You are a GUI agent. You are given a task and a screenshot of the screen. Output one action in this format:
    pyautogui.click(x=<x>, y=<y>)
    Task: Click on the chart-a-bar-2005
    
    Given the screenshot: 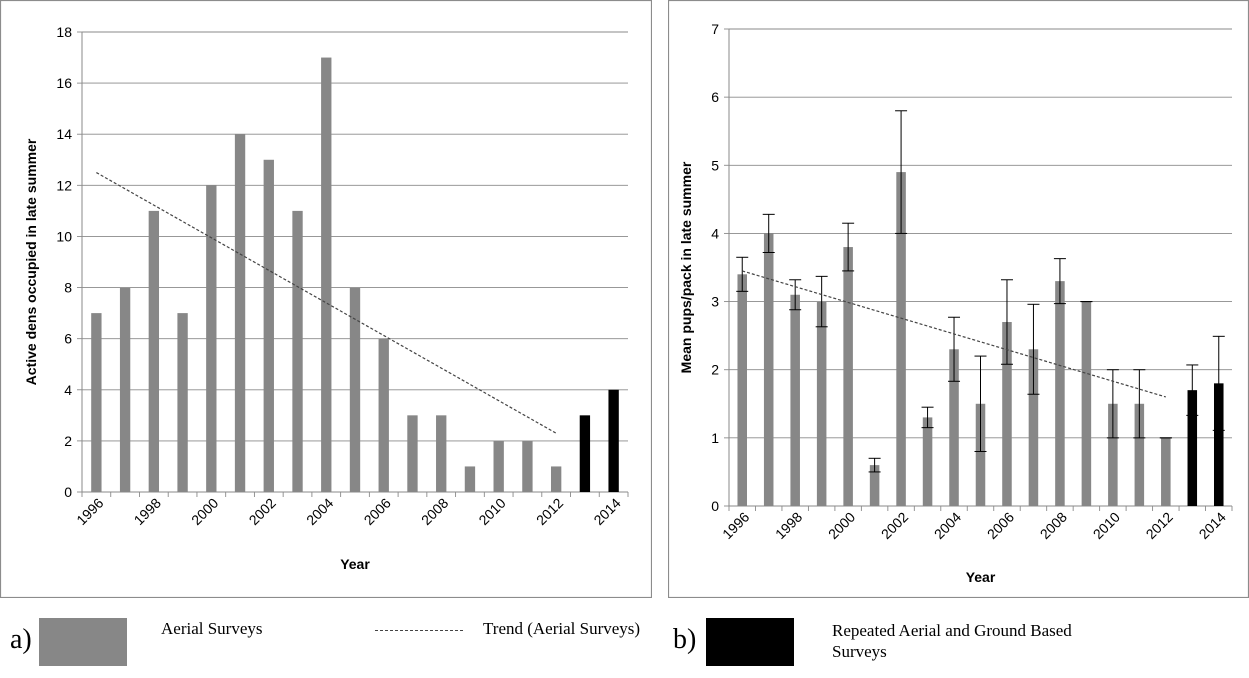 What is the action you would take?
    pyautogui.click(x=355, y=389)
    